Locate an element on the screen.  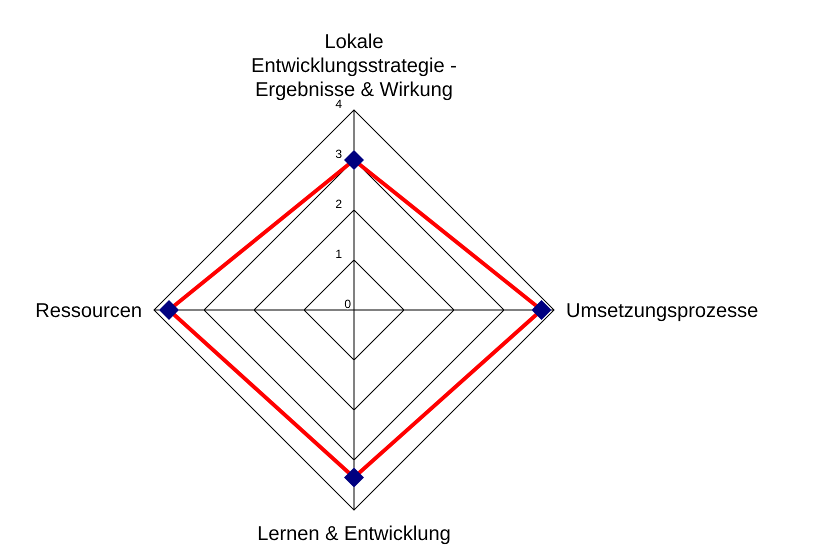
y-tick-label: 0 is located at coordinates (348, 304).